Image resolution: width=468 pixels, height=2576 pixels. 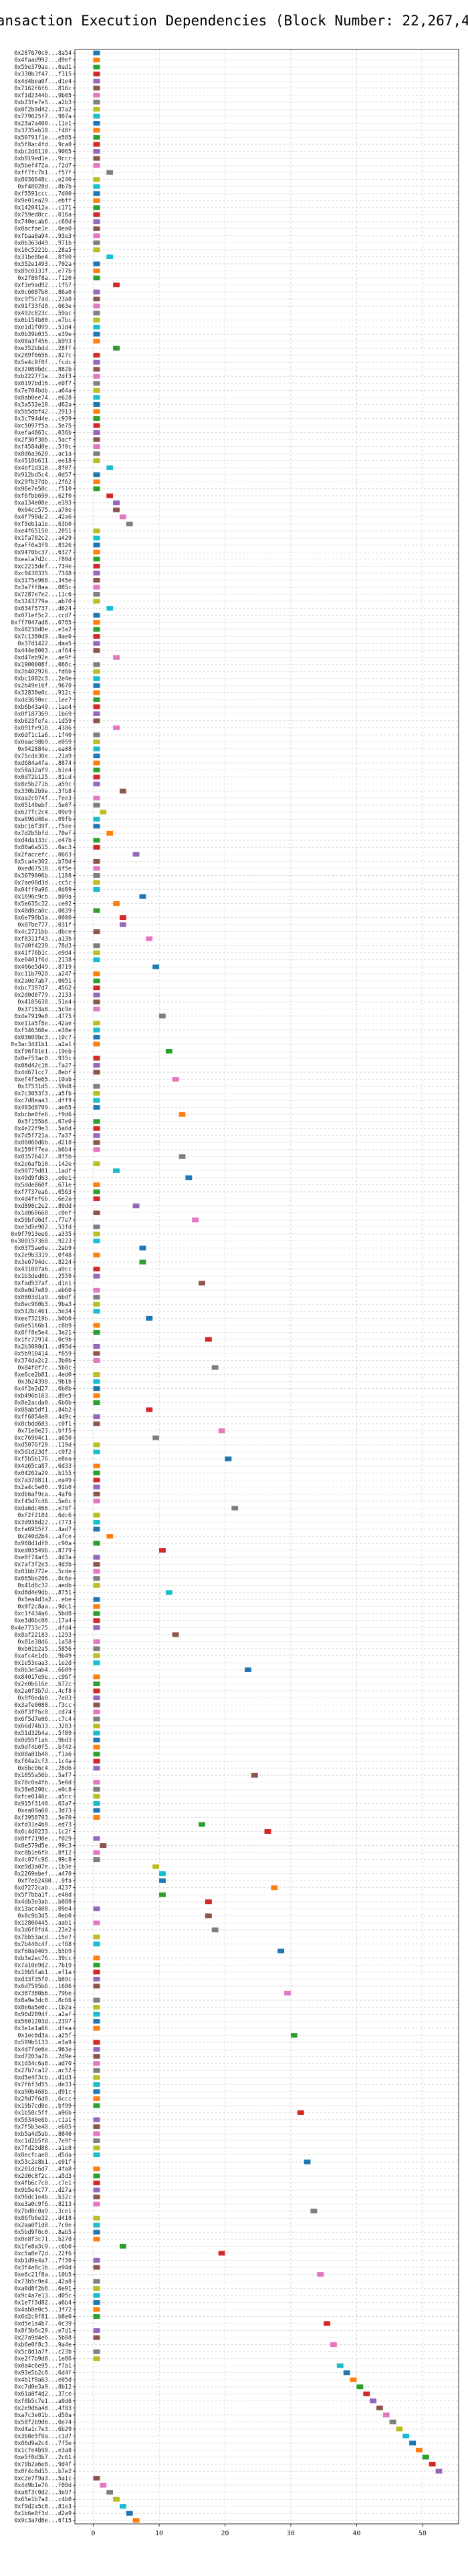 What do you see at coordinates (43, 2520) in the screenshot?
I see `transaction-label: 0x9c3a7d8e...6f15` at bounding box center [43, 2520].